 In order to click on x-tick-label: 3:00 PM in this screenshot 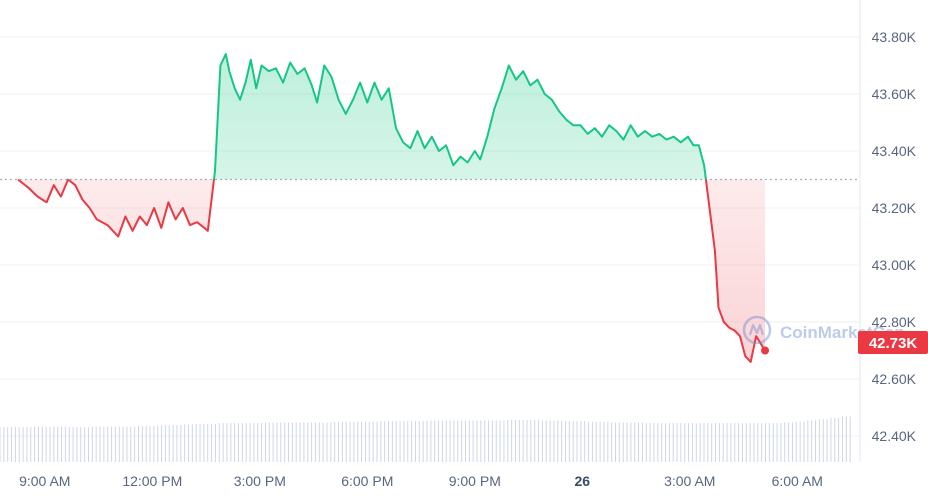, I will do `click(260, 481)`.